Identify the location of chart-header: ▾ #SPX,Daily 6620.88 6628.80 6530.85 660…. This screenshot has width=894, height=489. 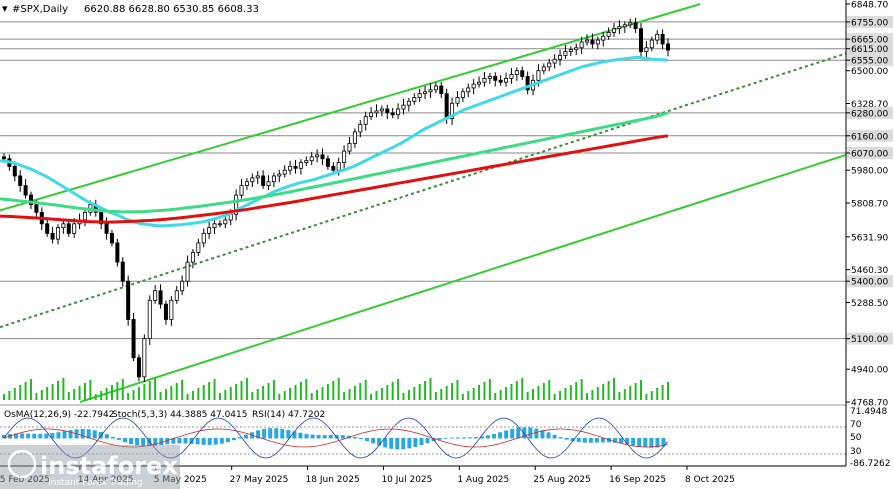
(130, 8).